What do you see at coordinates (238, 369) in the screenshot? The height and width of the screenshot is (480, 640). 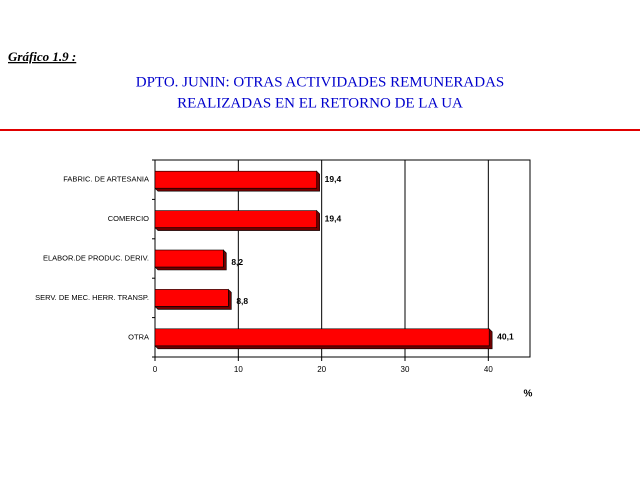 I see `x-tick-label: 10` at bounding box center [238, 369].